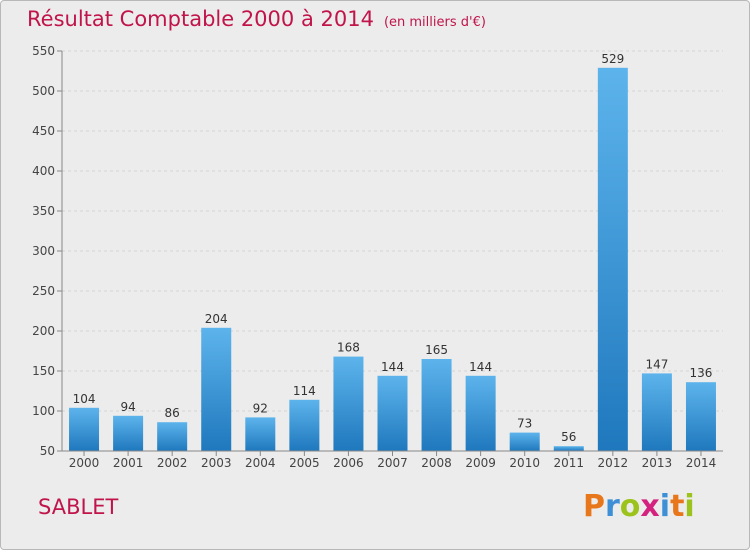 Image resolution: width=750 pixels, height=550 pixels. I want to click on bar-value-label: 56, so click(568, 437).